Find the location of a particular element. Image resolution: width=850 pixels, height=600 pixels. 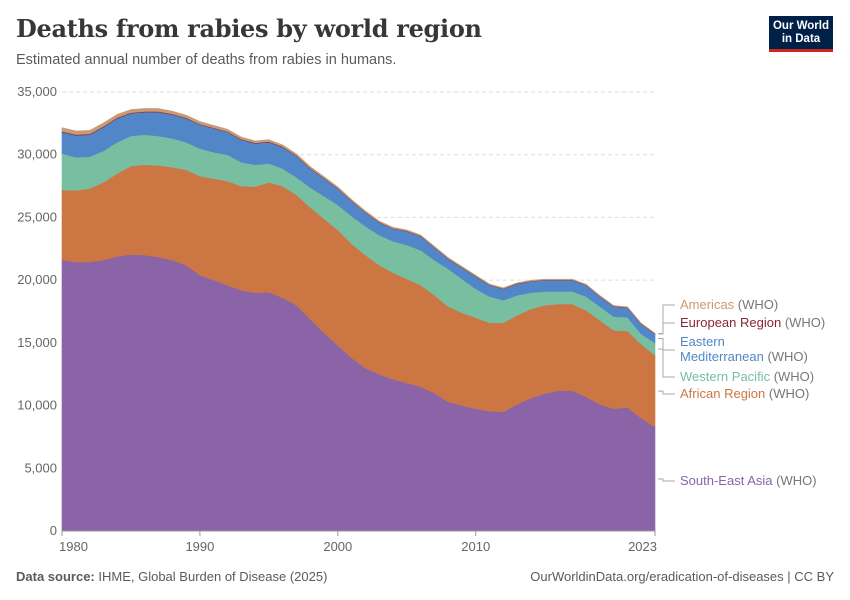

legend-label: South-East Asia (WHO) is located at coordinates (748, 480).